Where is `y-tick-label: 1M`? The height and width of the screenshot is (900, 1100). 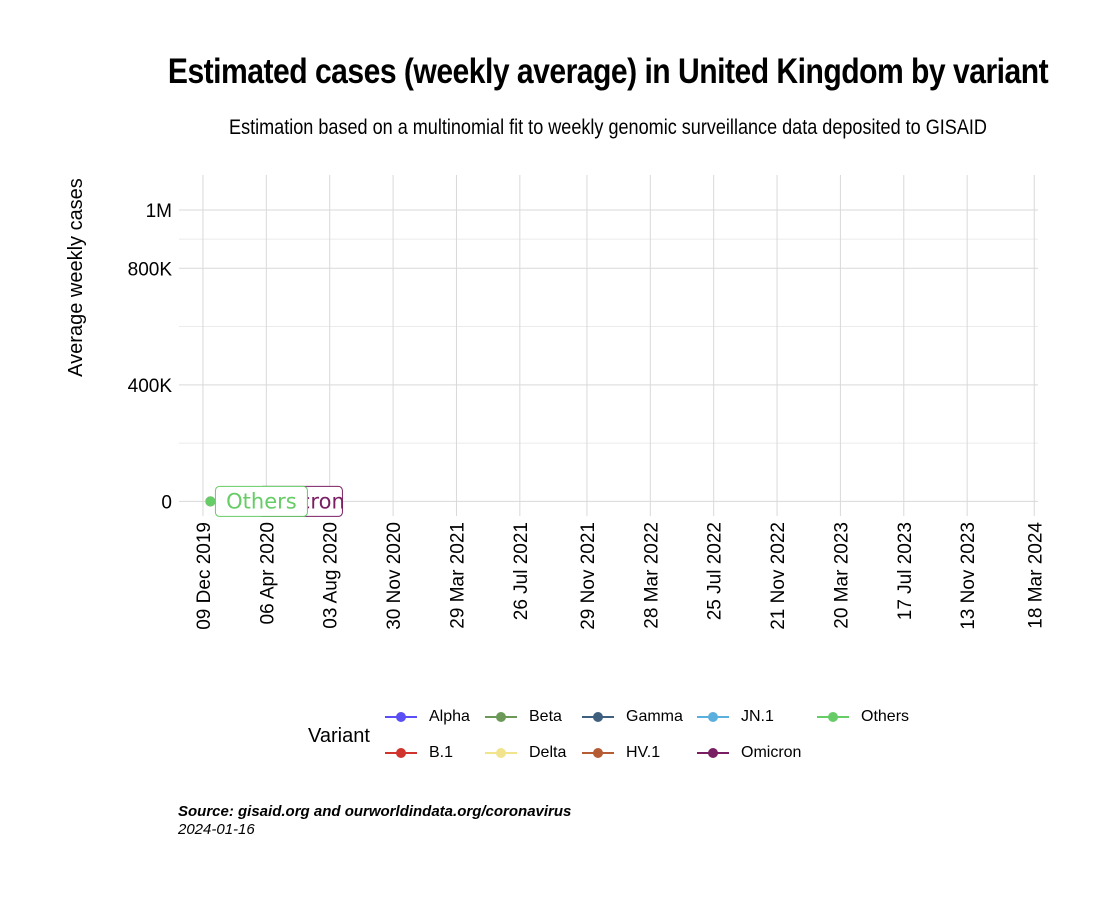 y-tick-label: 1M is located at coordinates (159, 211).